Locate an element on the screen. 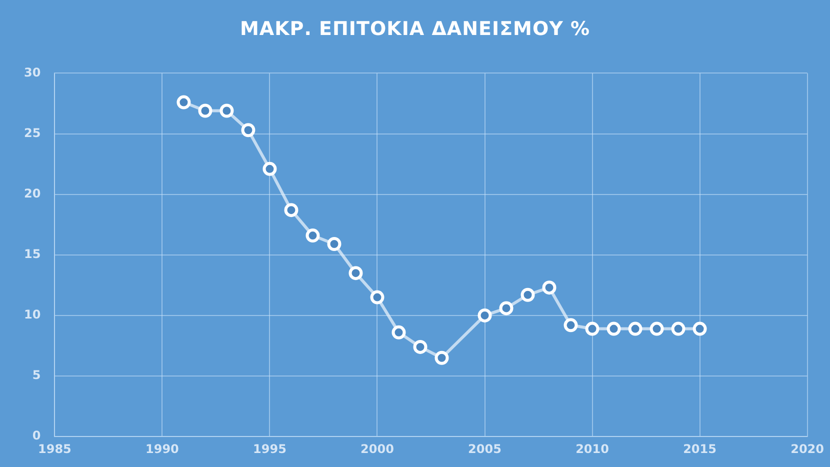 Image resolution: width=830 pixels, height=467 pixels. y-tick-label: 10 is located at coordinates (32, 315).